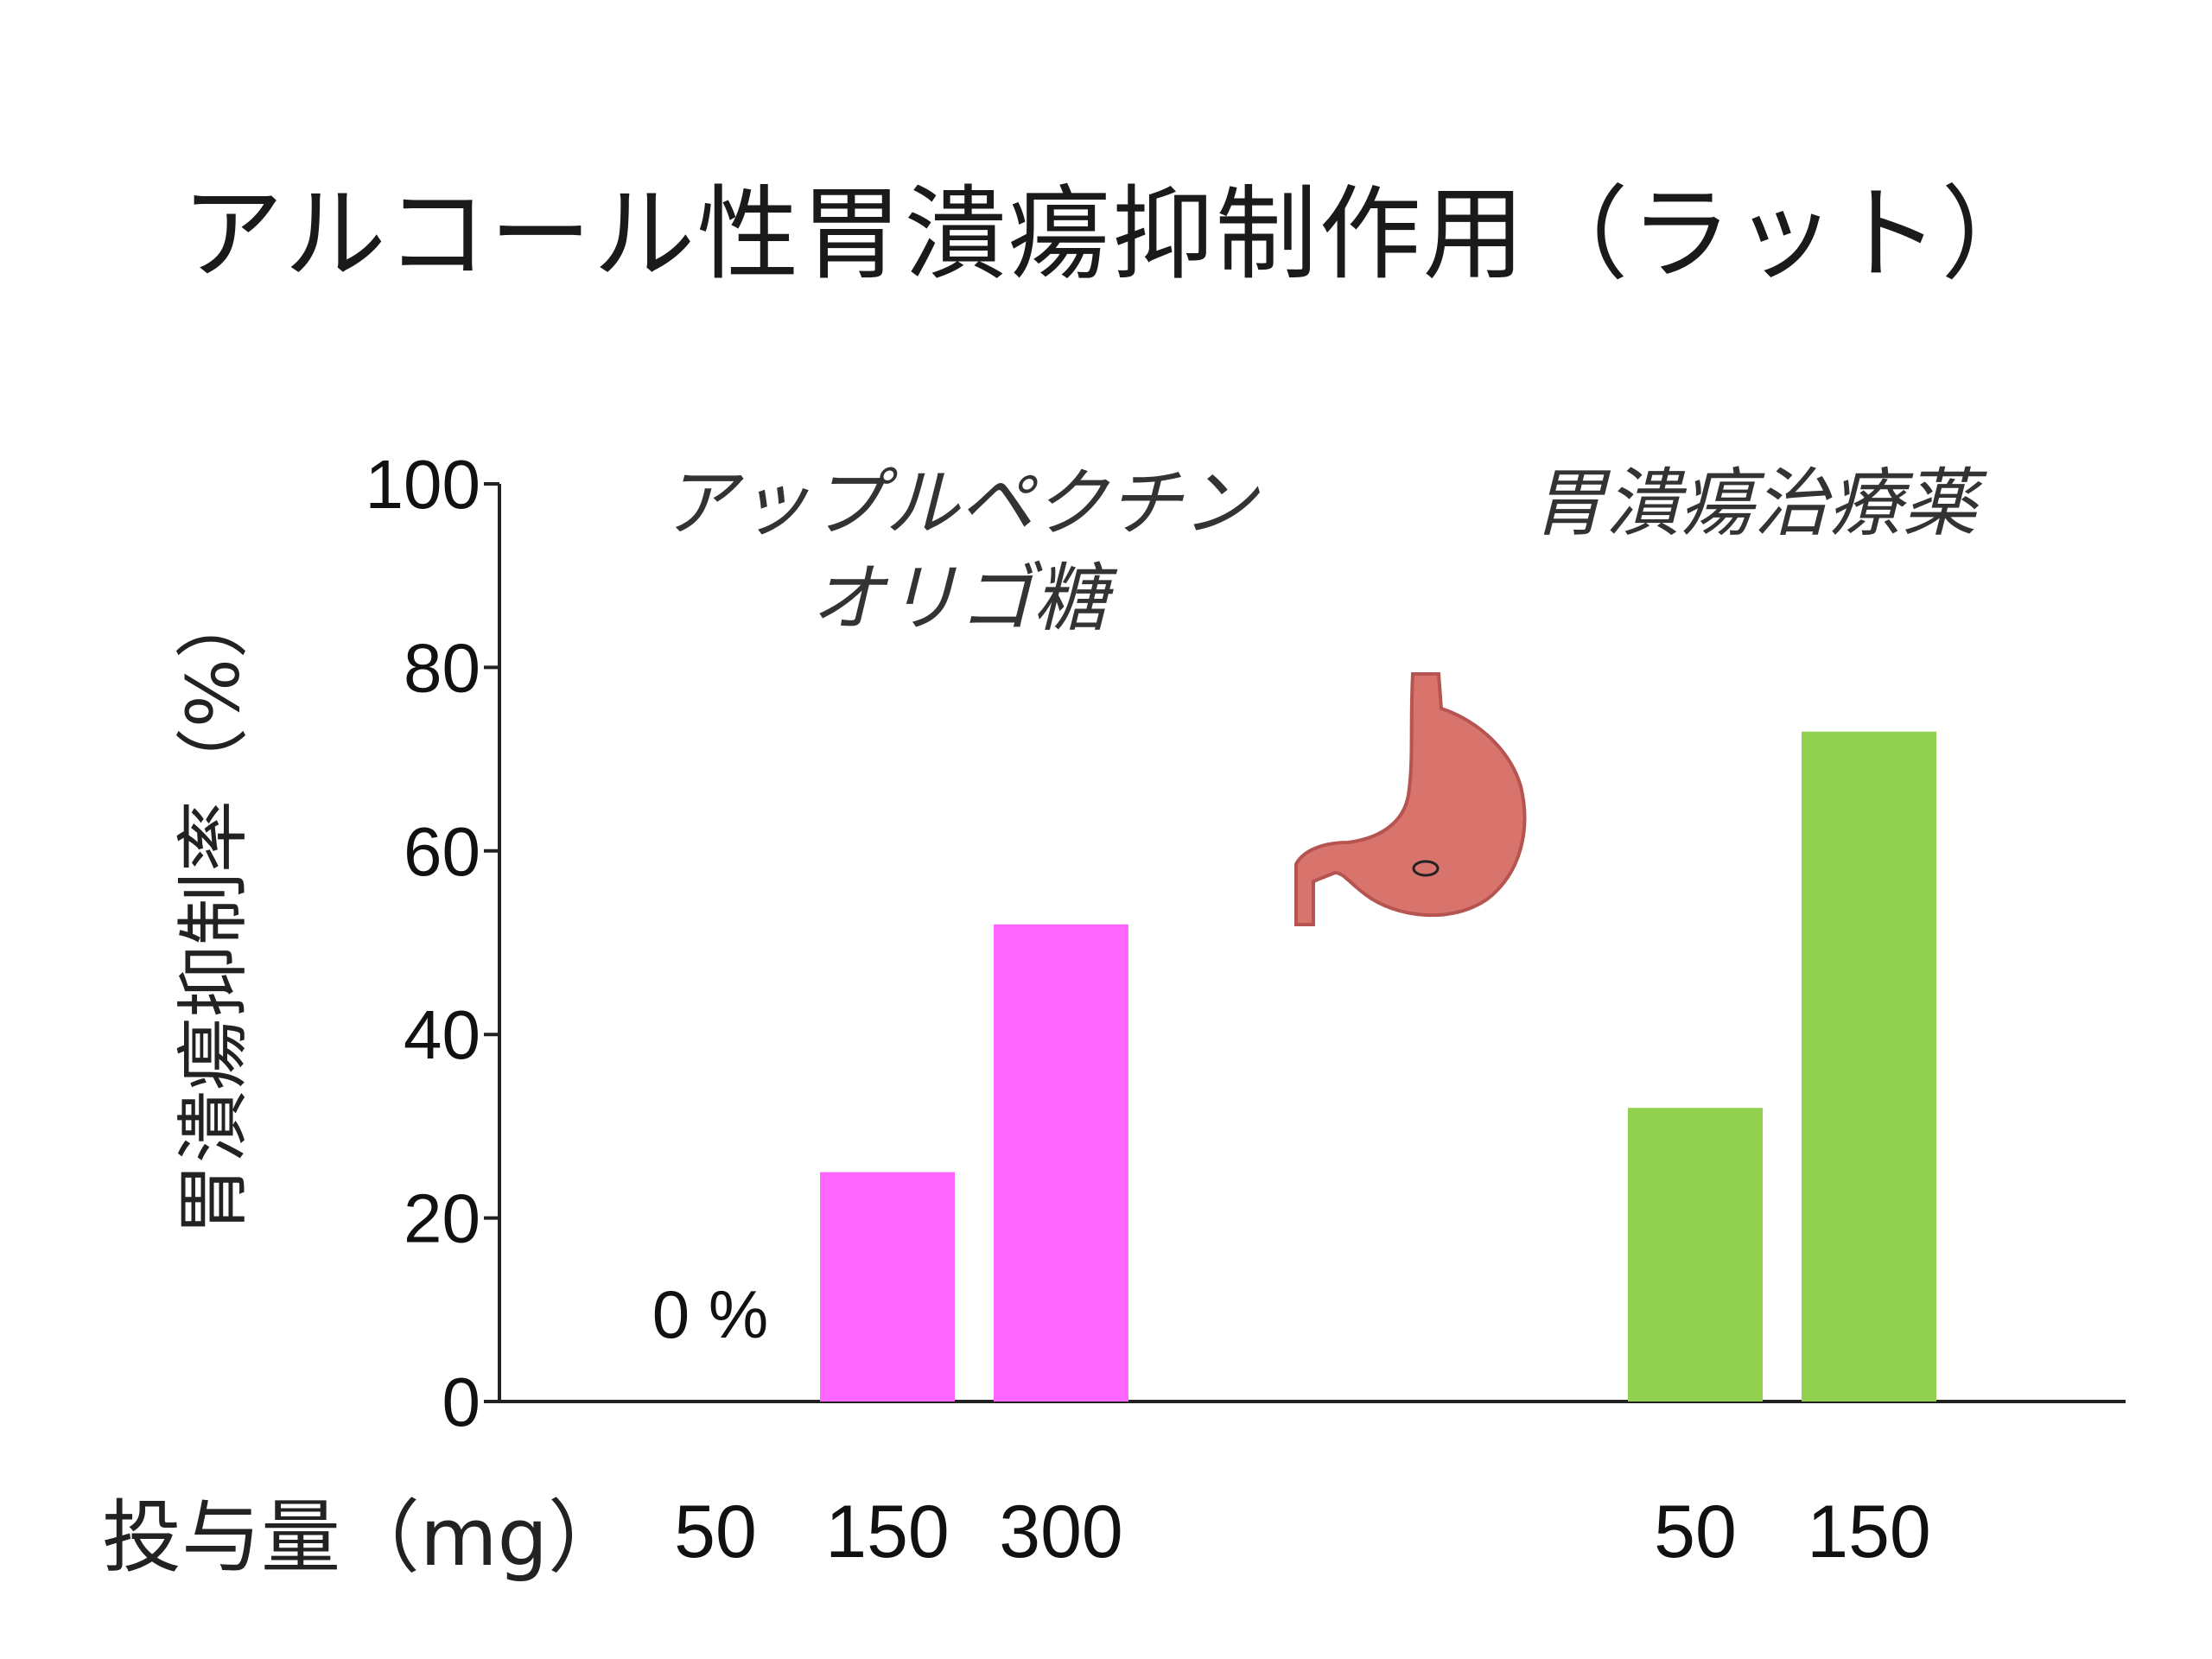 This screenshot has height=1659, width=2212. I want to click on y-tick-label: 40, so click(442, 1034).